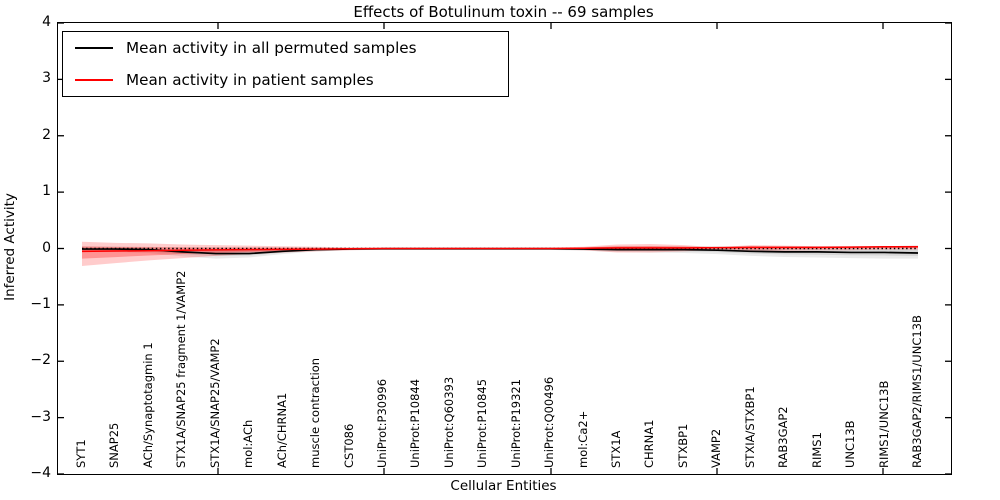  What do you see at coordinates (40, 303) in the screenshot?
I see `y-tick-label: −1` at bounding box center [40, 303].